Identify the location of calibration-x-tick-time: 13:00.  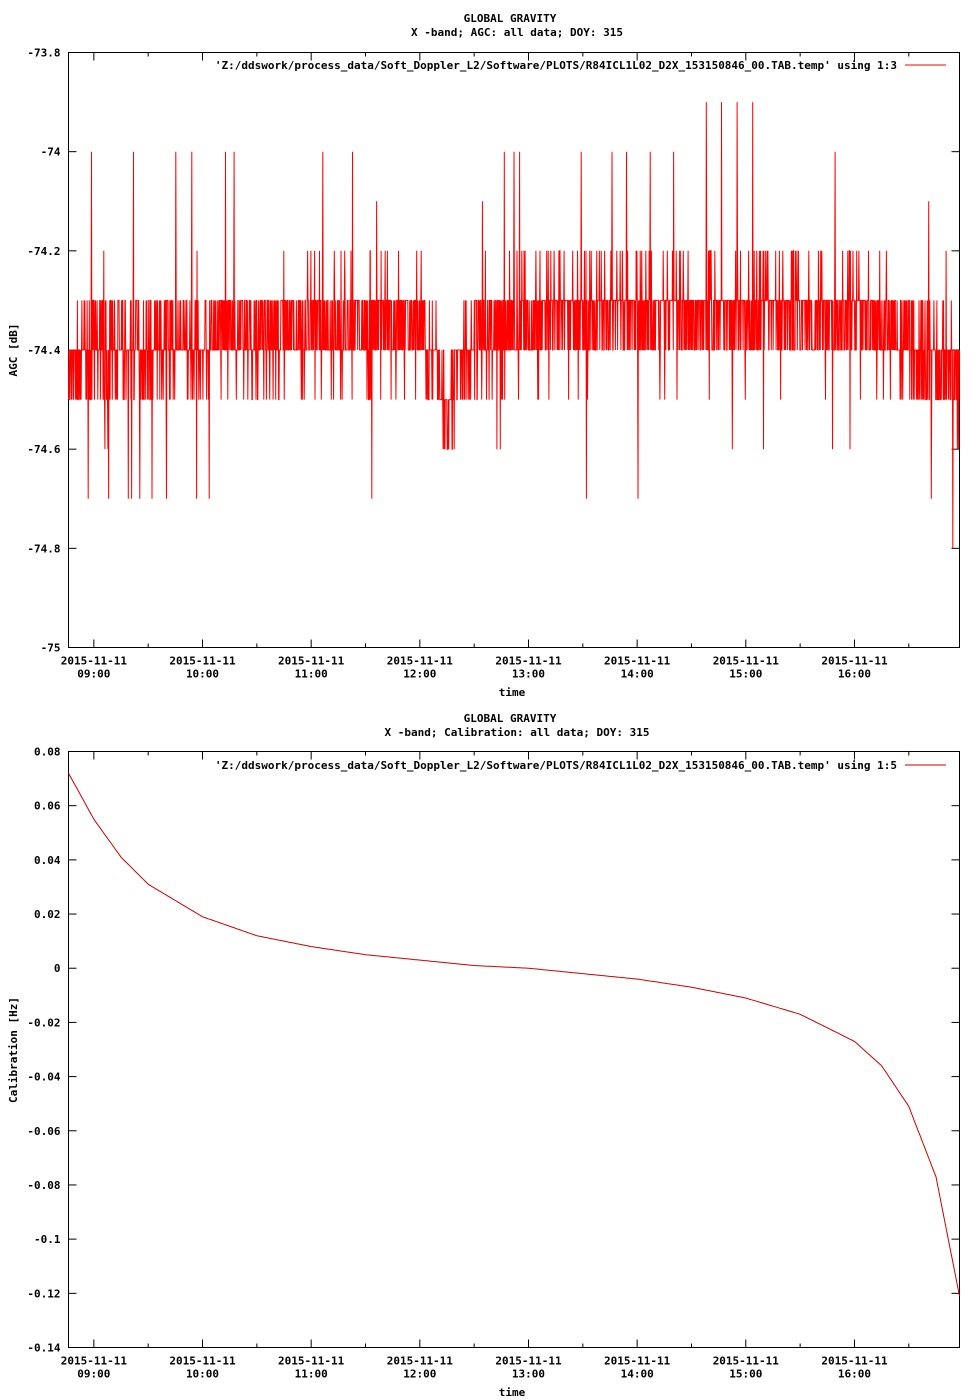
(528, 1374).